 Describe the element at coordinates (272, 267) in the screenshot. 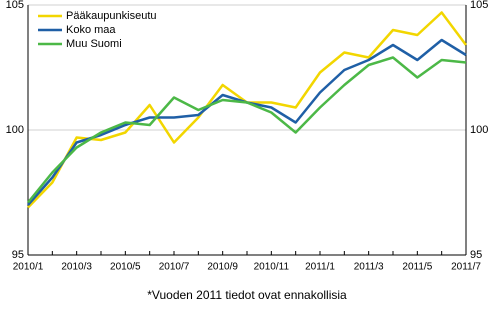

I see `x-tick-label: 2010/11` at that location.